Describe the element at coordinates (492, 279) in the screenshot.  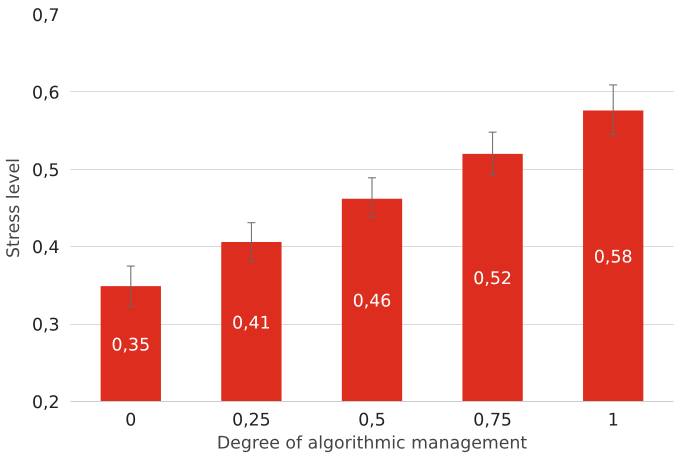
I see `data-label: 0,52` at that location.